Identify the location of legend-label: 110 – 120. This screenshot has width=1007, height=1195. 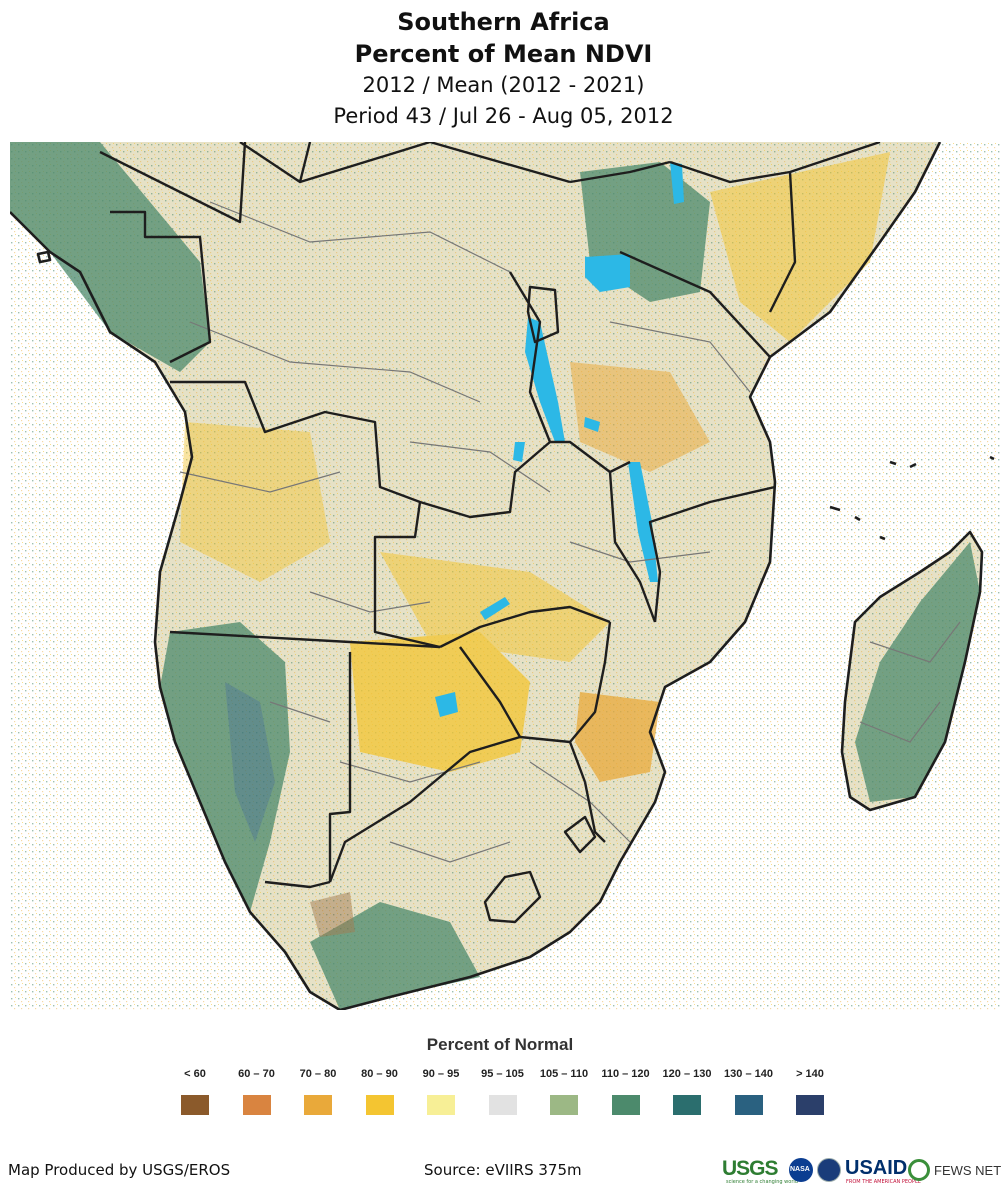
(625, 1074).